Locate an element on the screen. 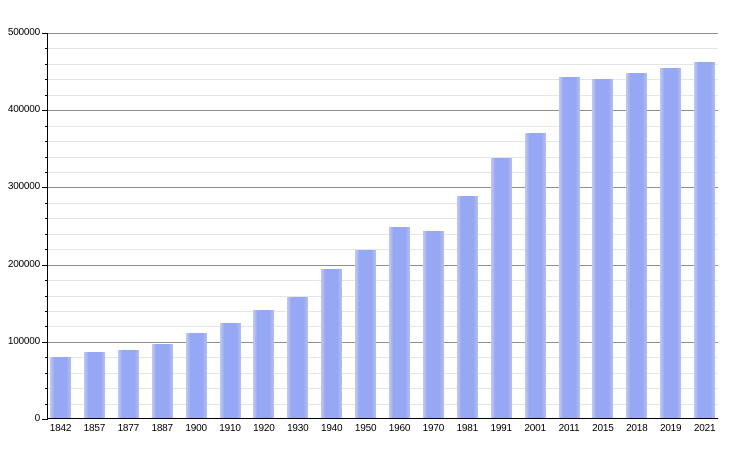  bar-1970 is located at coordinates (433, 324).